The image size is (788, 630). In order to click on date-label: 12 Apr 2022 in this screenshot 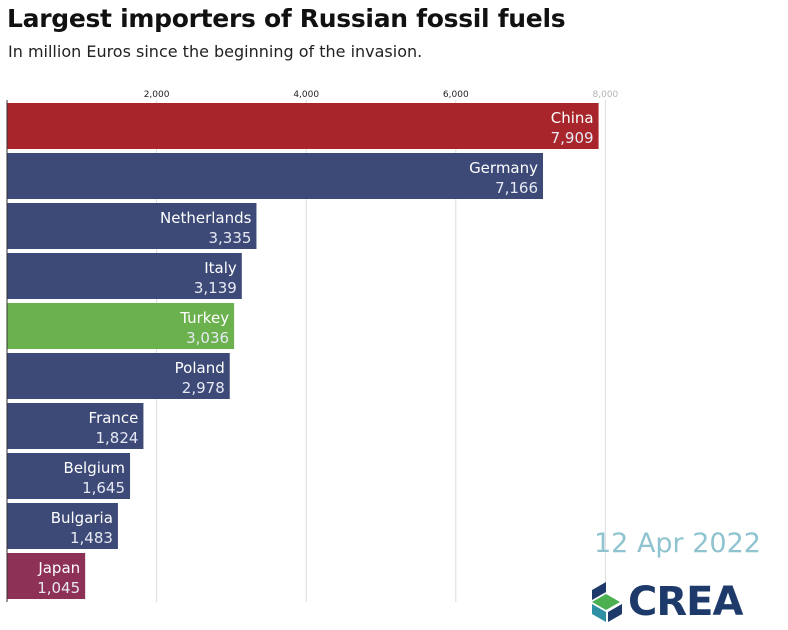, I will do `click(677, 543)`.